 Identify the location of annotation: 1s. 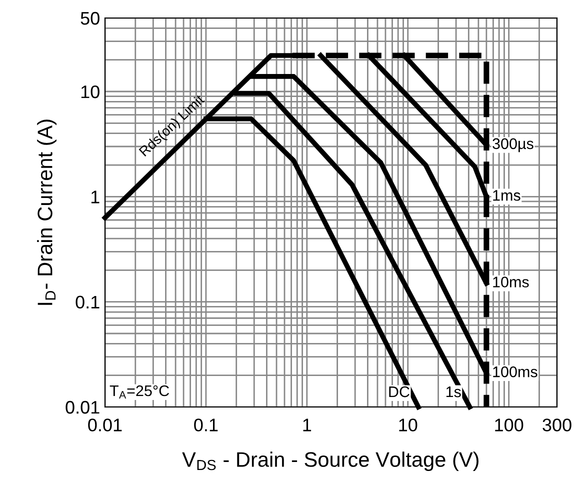
(453, 392).